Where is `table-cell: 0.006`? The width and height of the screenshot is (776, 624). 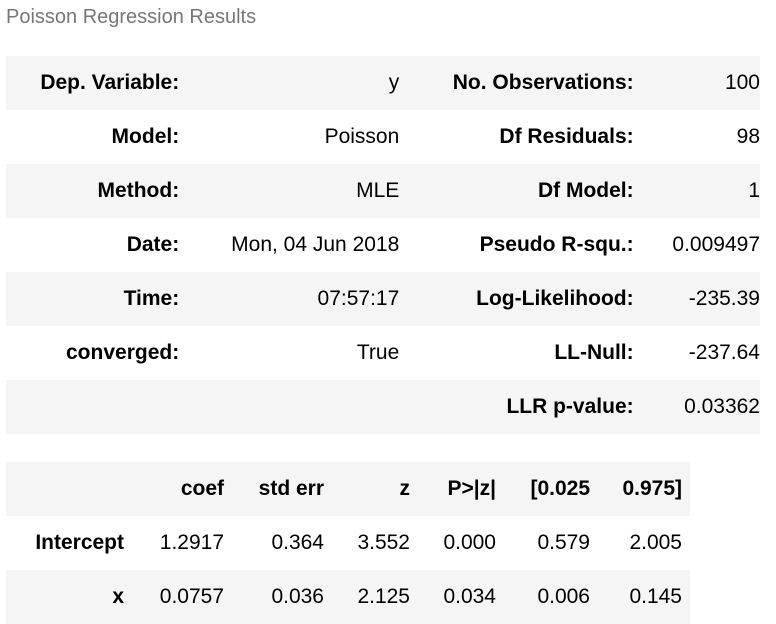
table-cell: 0.006 is located at coordinates (563, 596).